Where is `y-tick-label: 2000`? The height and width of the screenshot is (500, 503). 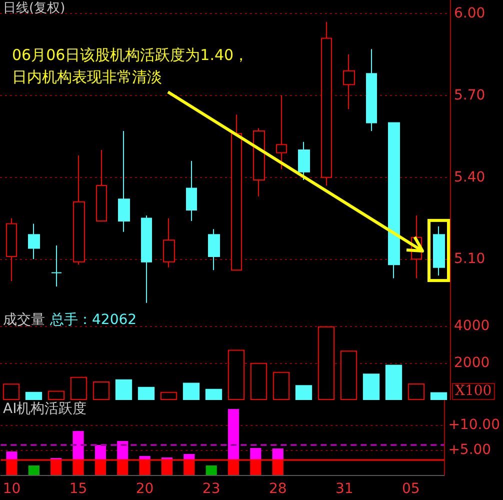
y-tick-label: 2000 is located at coordinates (472, 362).